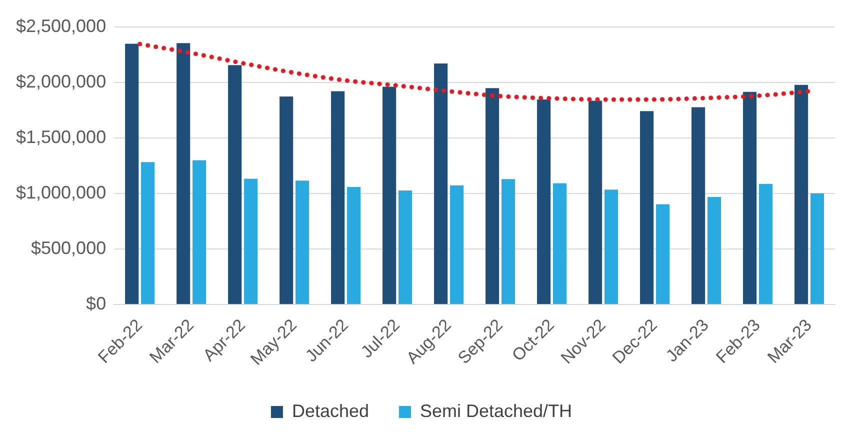 This screenshot has height=439, width=857. Describe the element at coordinates (496, 410) in the screenshot. I see `legend-label: Semi Detached/TH` at that location.